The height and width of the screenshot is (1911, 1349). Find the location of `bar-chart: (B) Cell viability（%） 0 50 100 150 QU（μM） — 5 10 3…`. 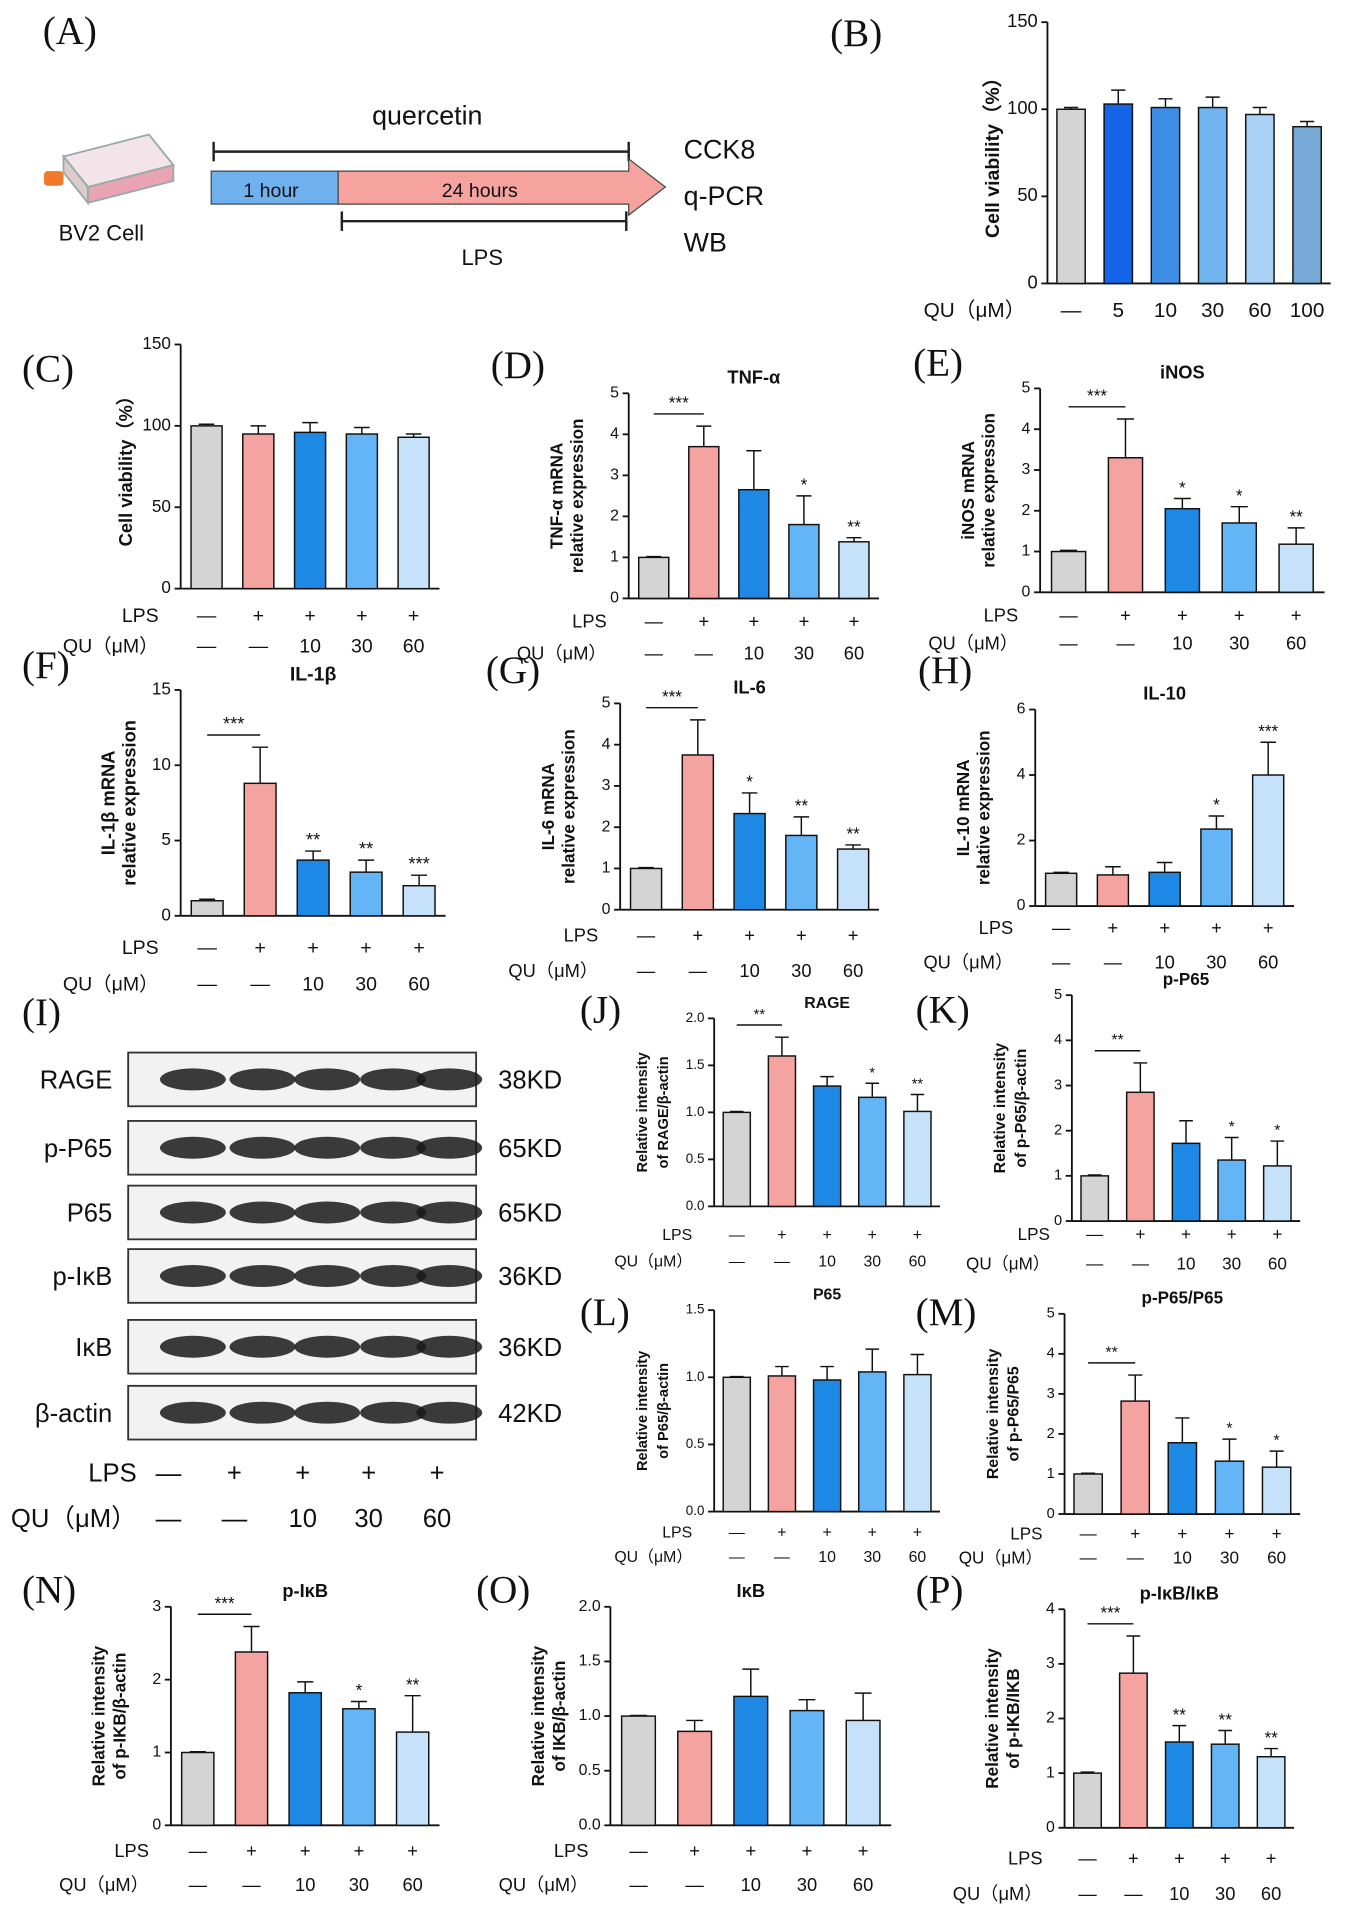

bar-chart: (B) Cell viability（%） 0 50 100 150 QU（μM） — 5 10 3… is located at coordinates (1080, 166).